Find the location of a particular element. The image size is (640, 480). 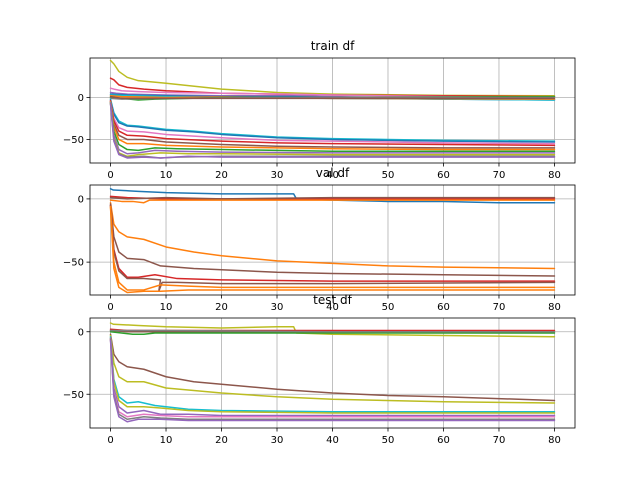

panel-title: val df is located at coordinates (333, 173).